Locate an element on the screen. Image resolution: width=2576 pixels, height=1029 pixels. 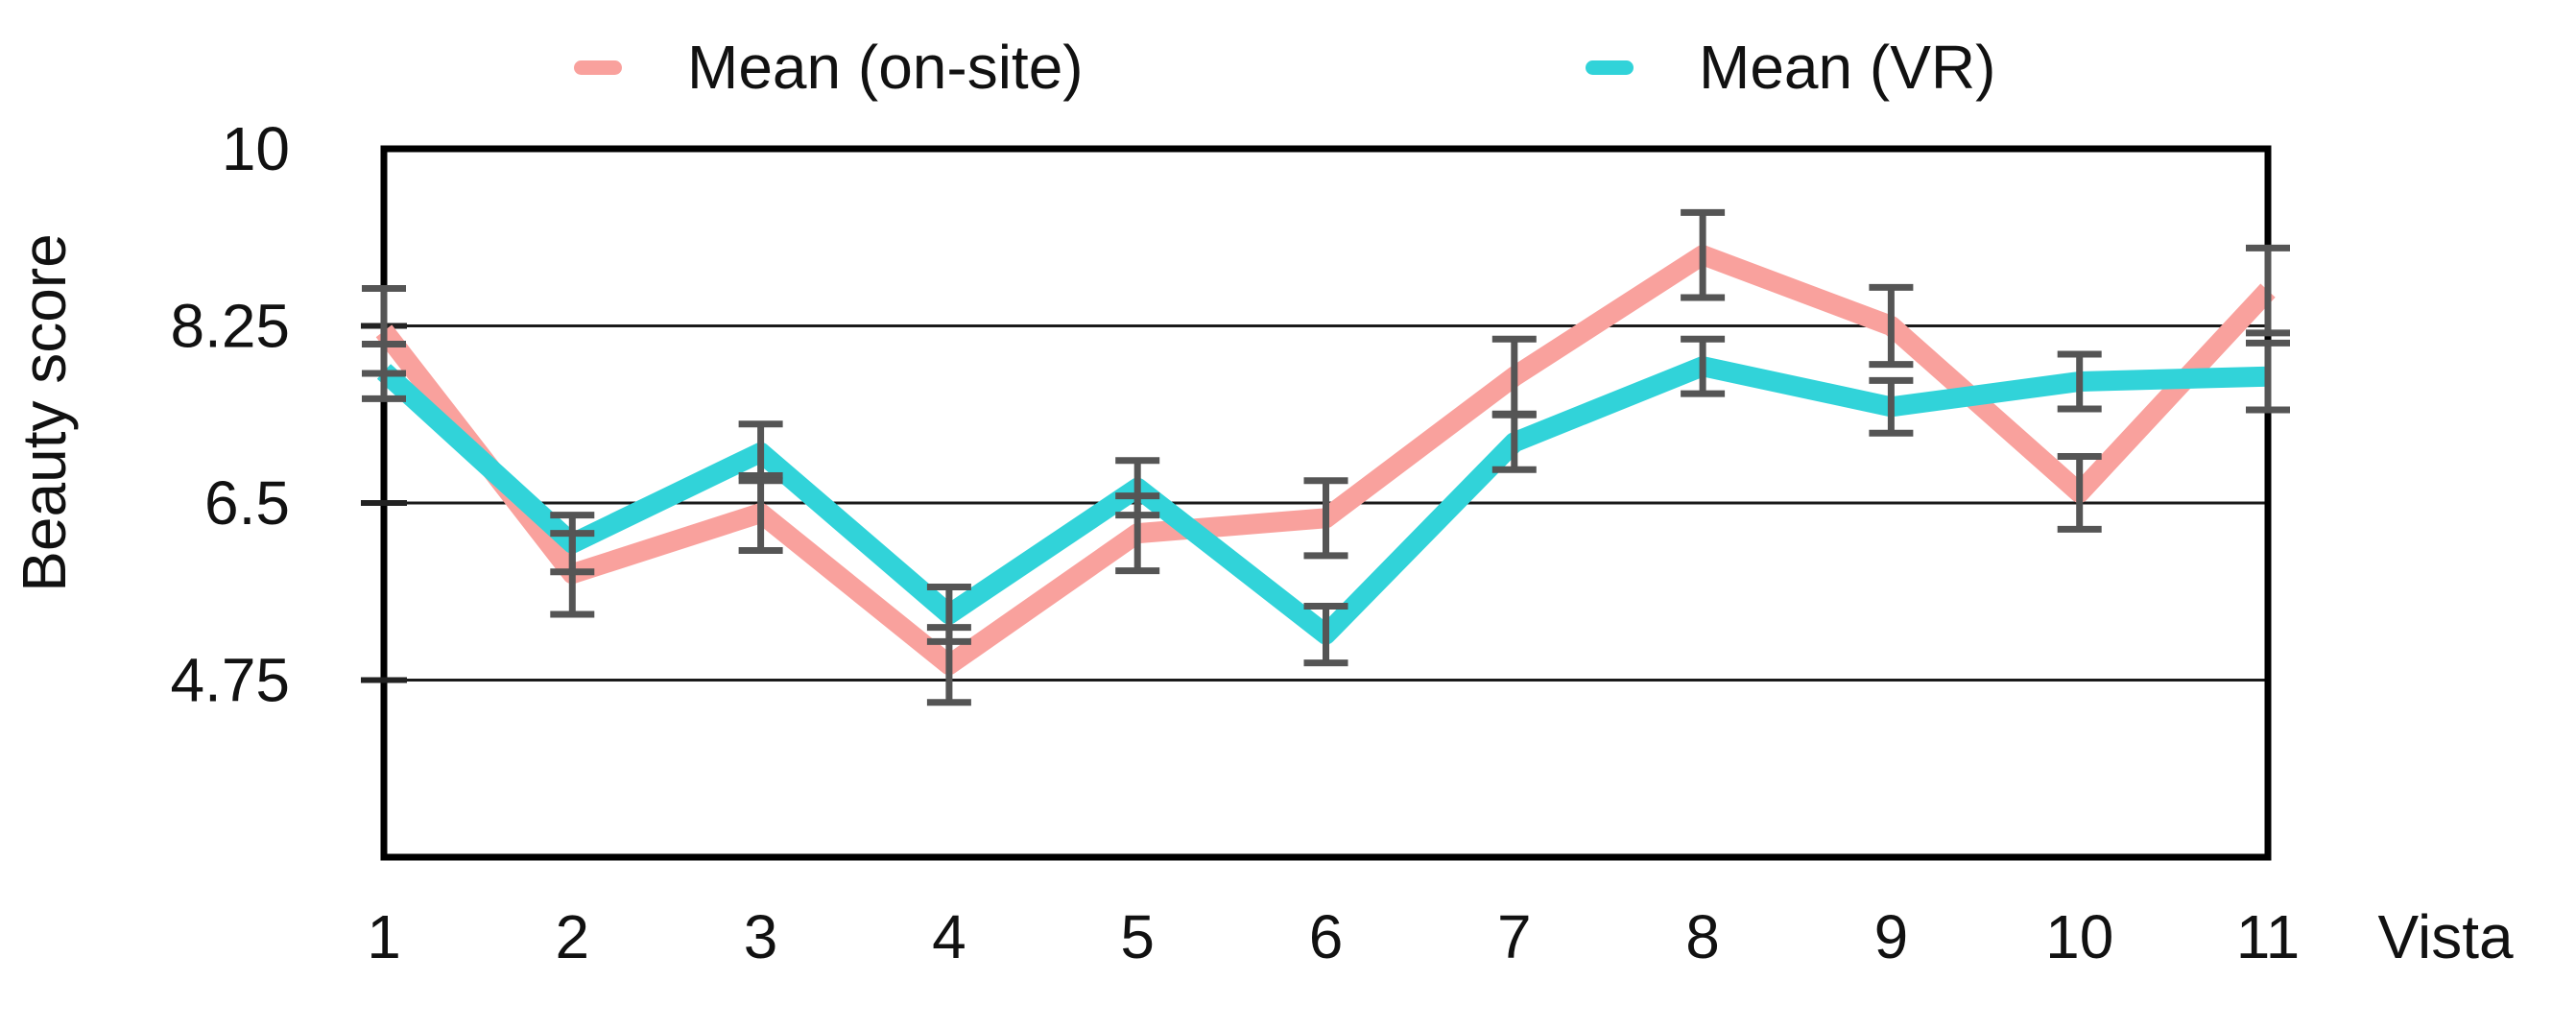
legend-item-onsite: Mean (on-site) is located at coordinates (829, 67).